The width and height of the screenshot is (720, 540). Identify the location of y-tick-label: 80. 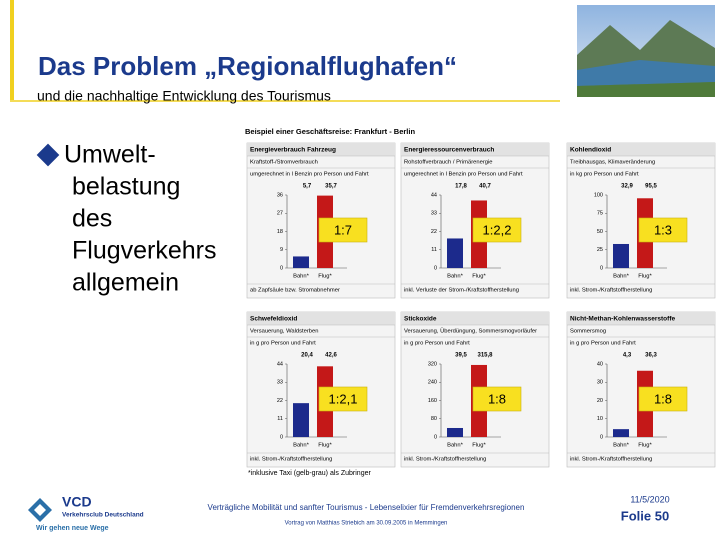
(434, 419).